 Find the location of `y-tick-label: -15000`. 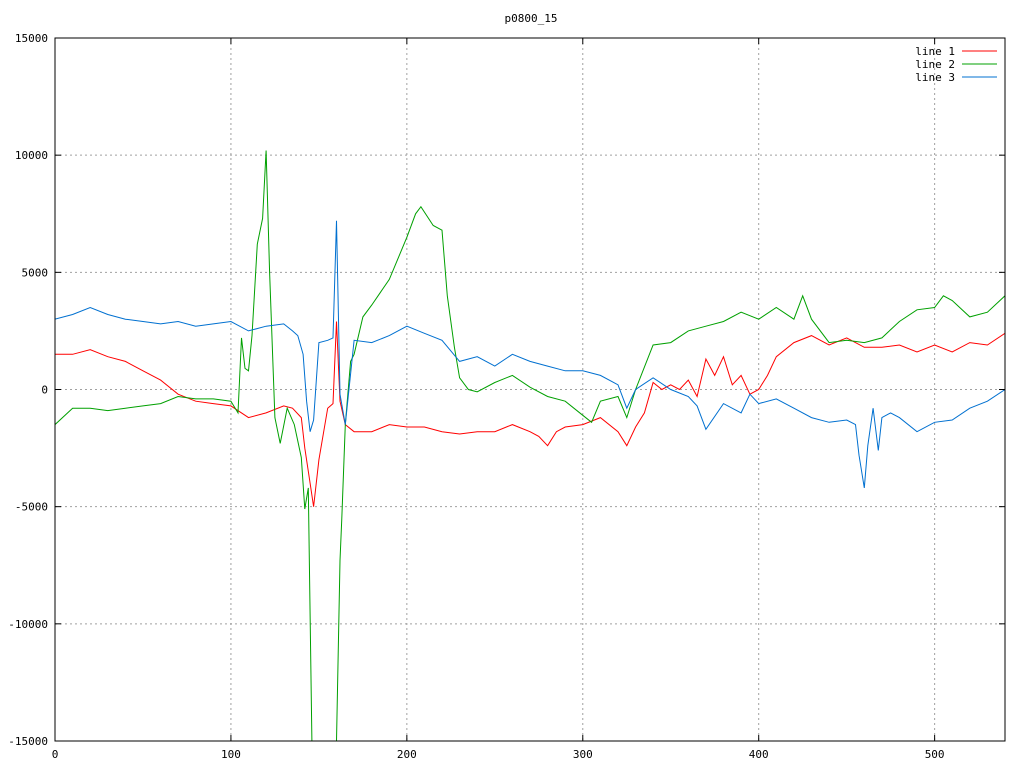

y-tick-label: -15000 is located at coordinates (28, 741).